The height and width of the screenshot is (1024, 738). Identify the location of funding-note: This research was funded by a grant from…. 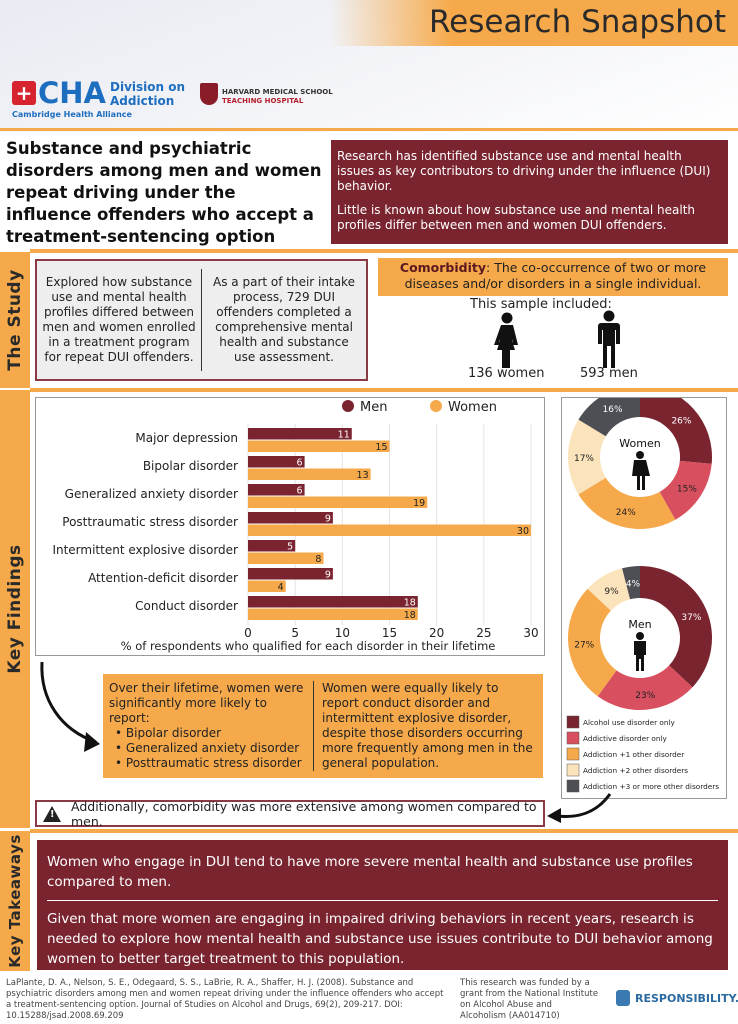
(529, 999).